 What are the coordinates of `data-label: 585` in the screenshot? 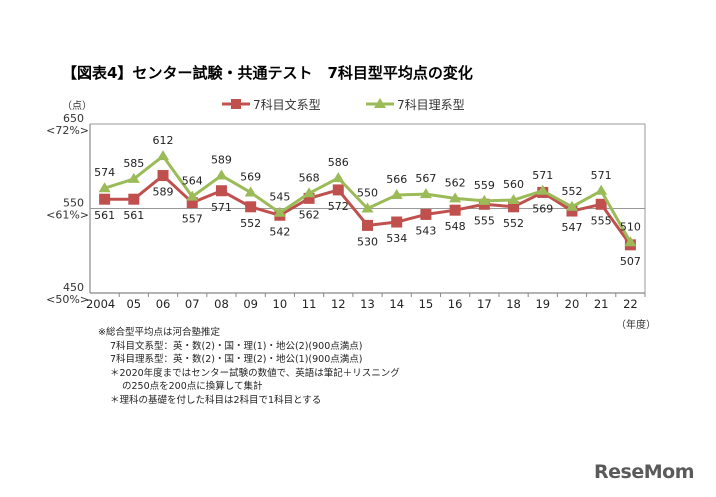 It's located at (133, 163).